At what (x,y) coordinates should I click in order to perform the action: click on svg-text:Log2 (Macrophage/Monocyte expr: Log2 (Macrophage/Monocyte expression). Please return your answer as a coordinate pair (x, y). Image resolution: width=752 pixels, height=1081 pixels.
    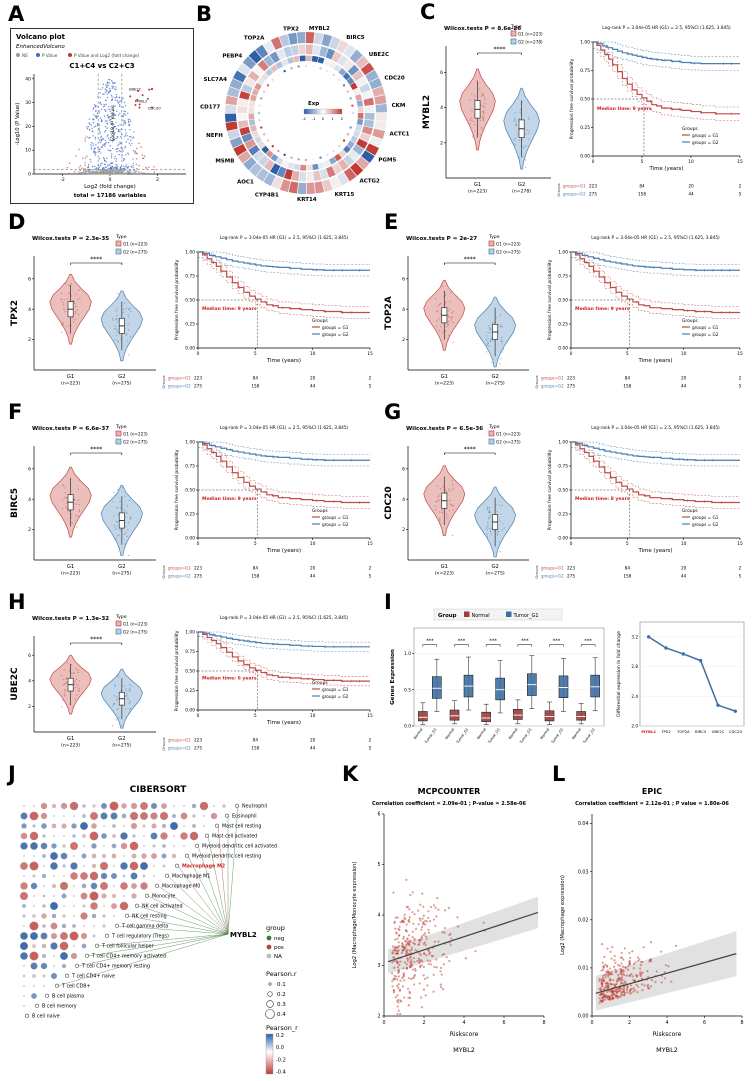
    Looking at the image, I should click on (355, 915).